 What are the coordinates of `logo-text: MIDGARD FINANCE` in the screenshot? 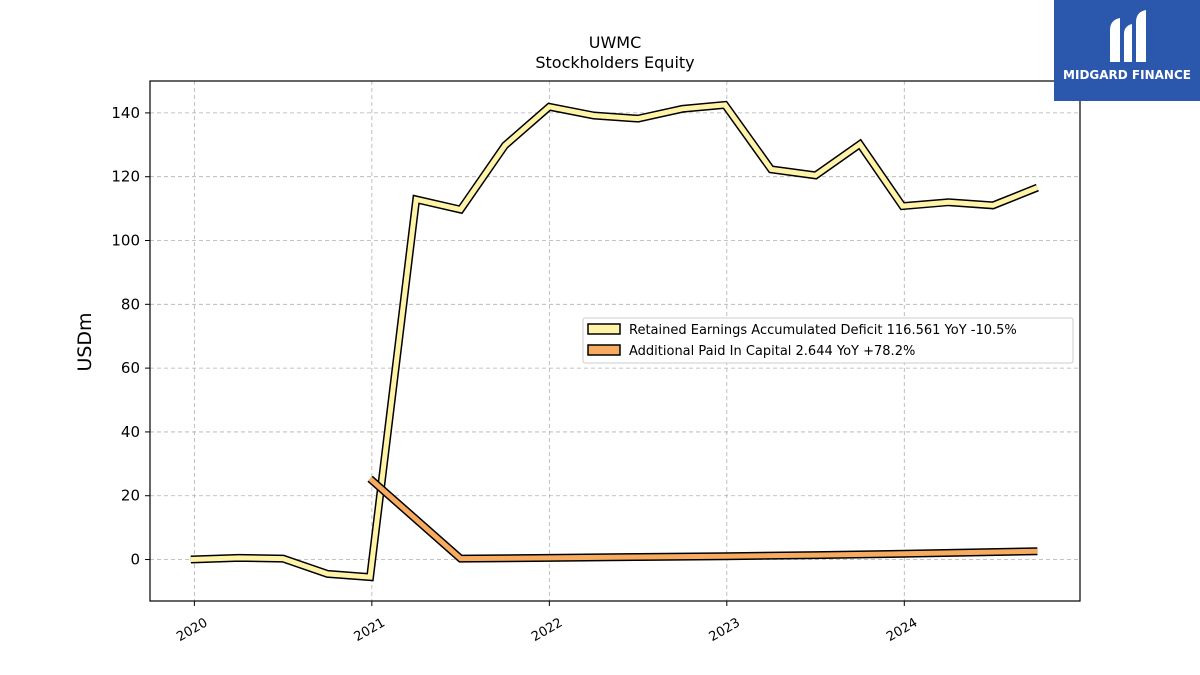 It's located at (1127, 75).